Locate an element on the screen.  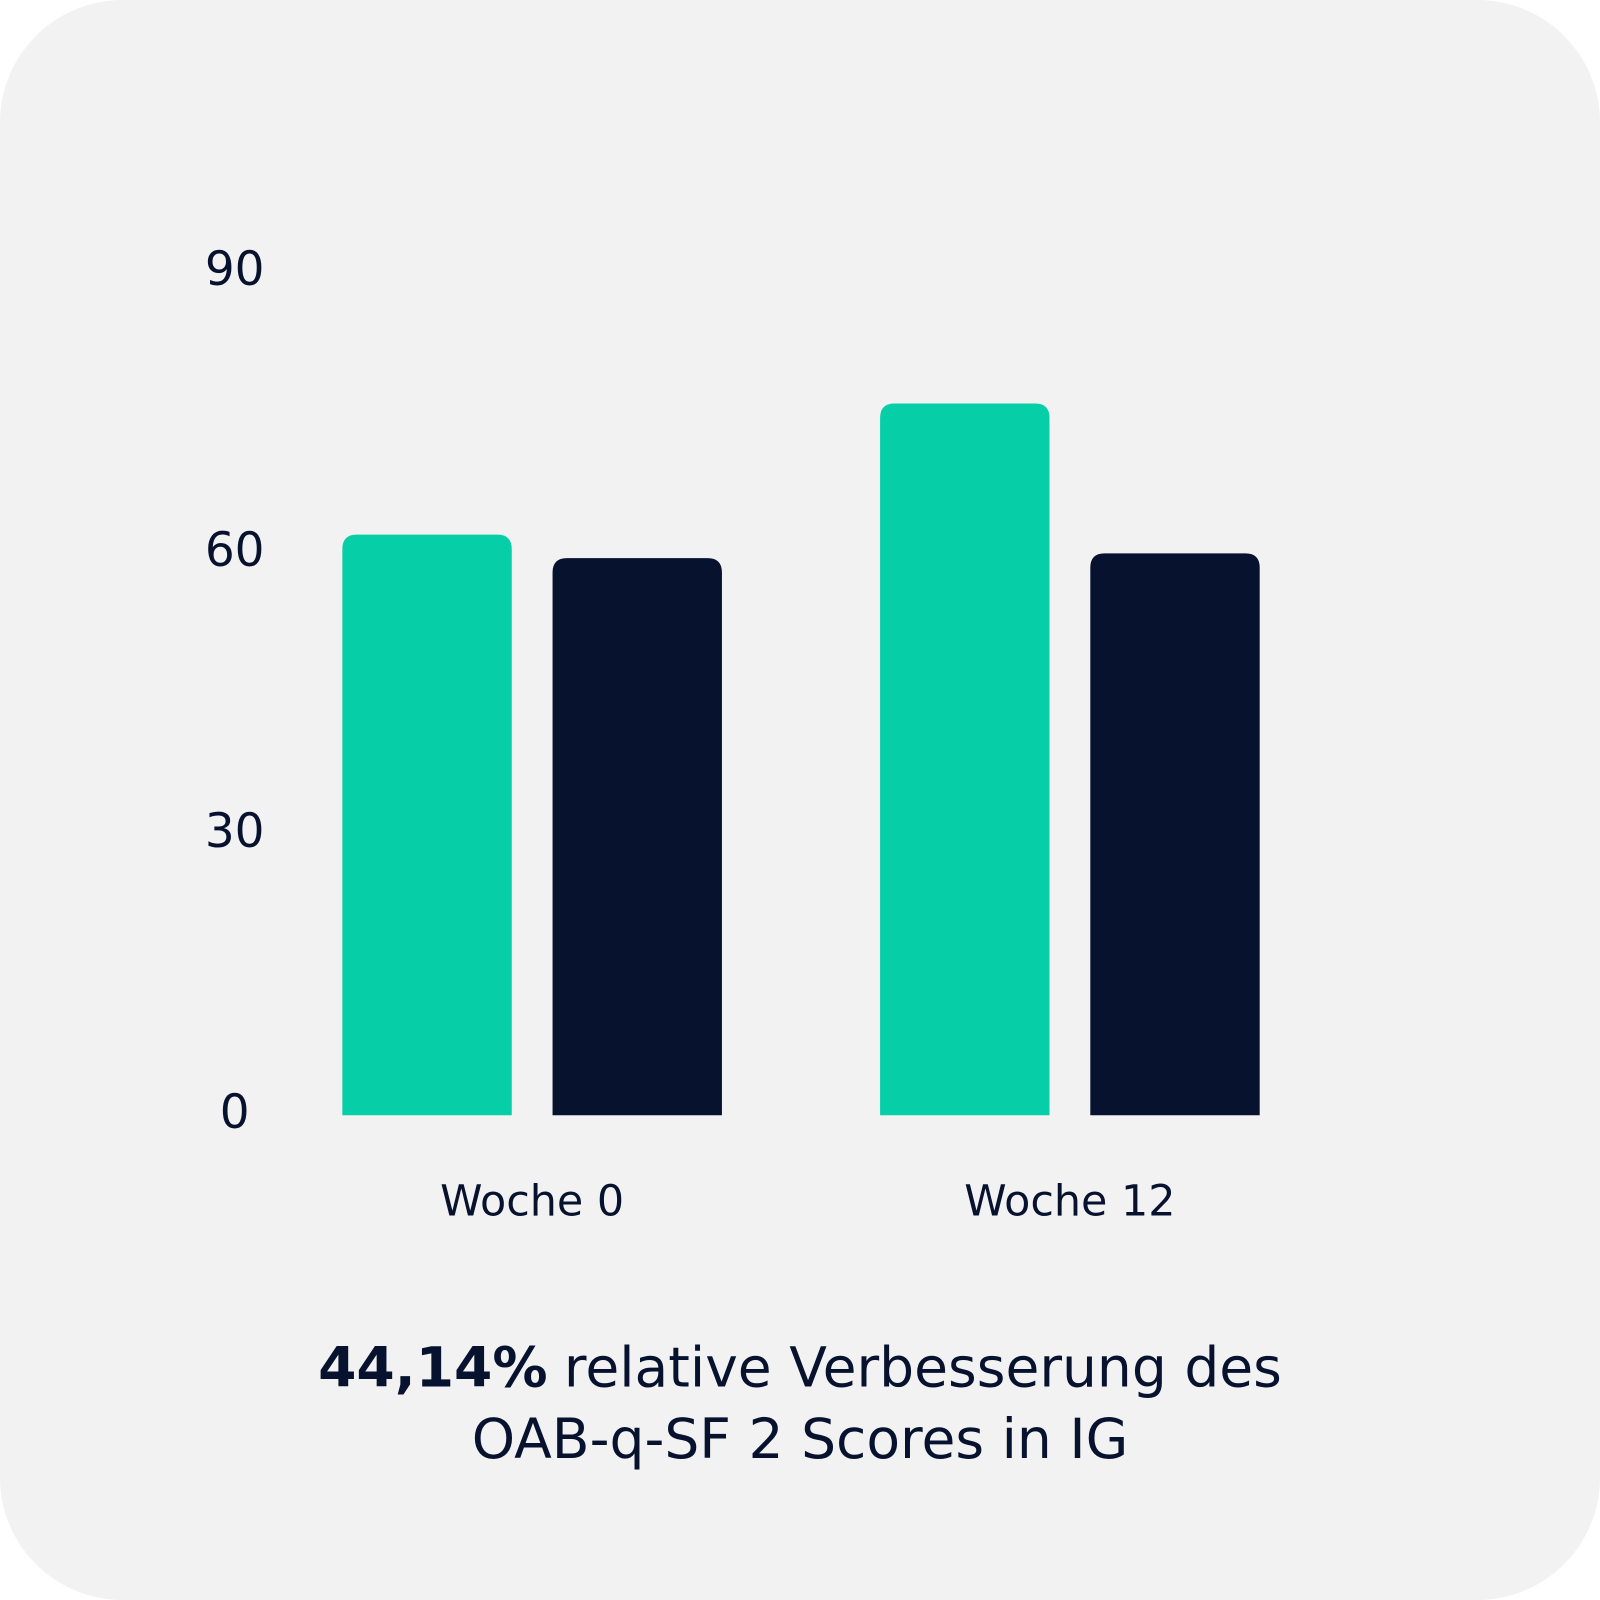
caption-text: relative Verbesserung des is located at coordinates (923, 1368).